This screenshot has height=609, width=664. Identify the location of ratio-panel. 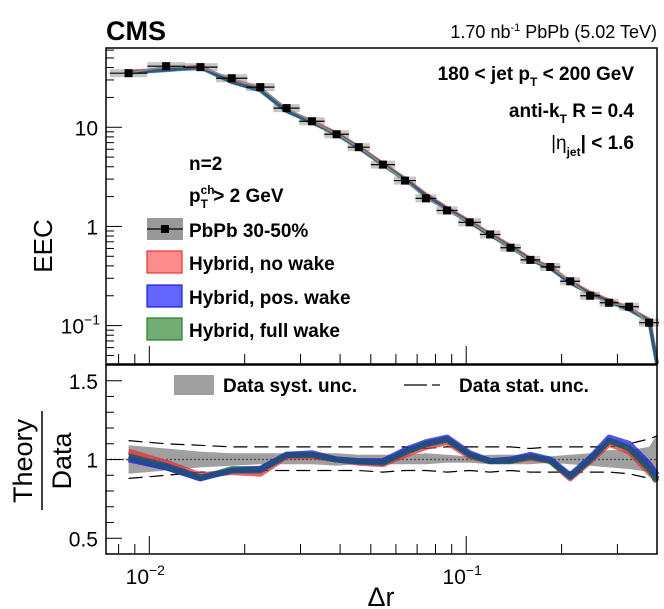
(383, 459).